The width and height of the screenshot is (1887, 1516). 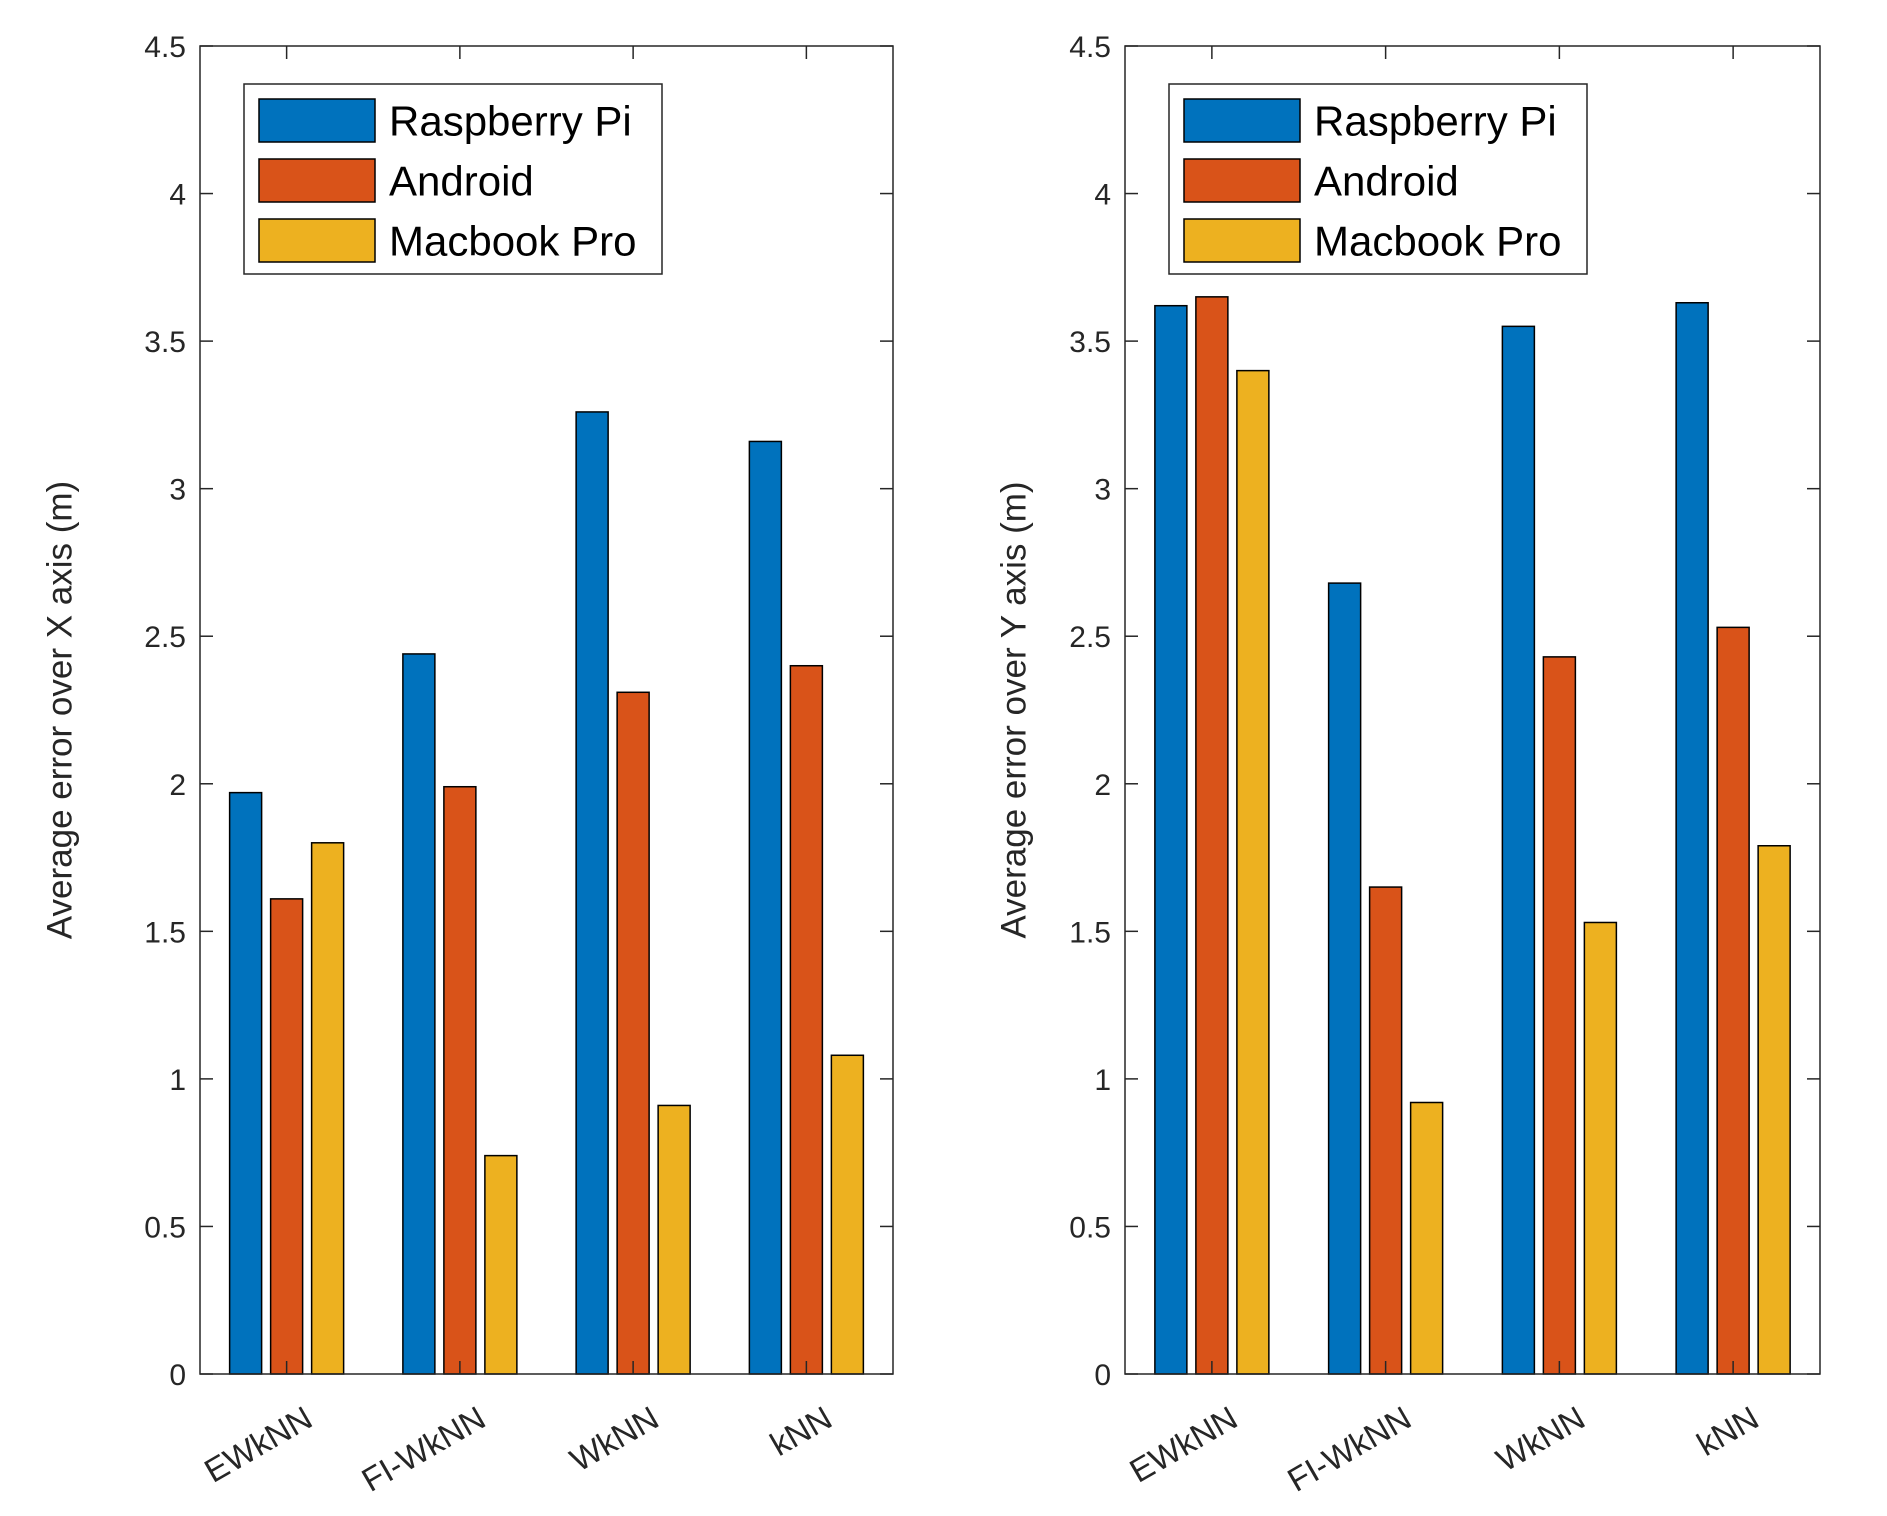 I want to click on y-axis-label: Average error over X axis (m), so click(x=60, y=710).